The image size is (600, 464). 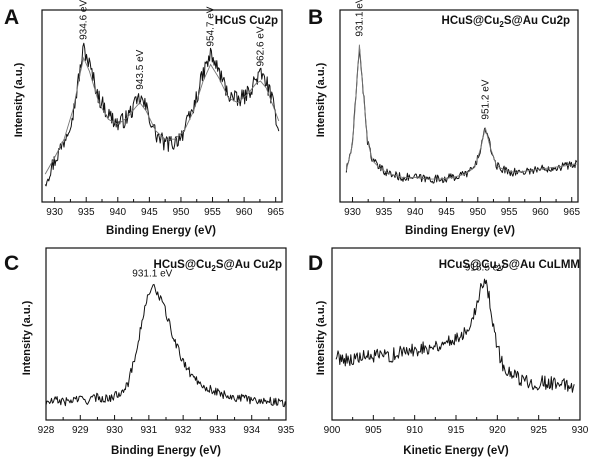 What do you see at coordinates (173, 45) in the screenshot?
I see `annotations: 934.6 eV 943.5 eV 954.7 eV 962.6 eV` at bounding box center [173, 45].